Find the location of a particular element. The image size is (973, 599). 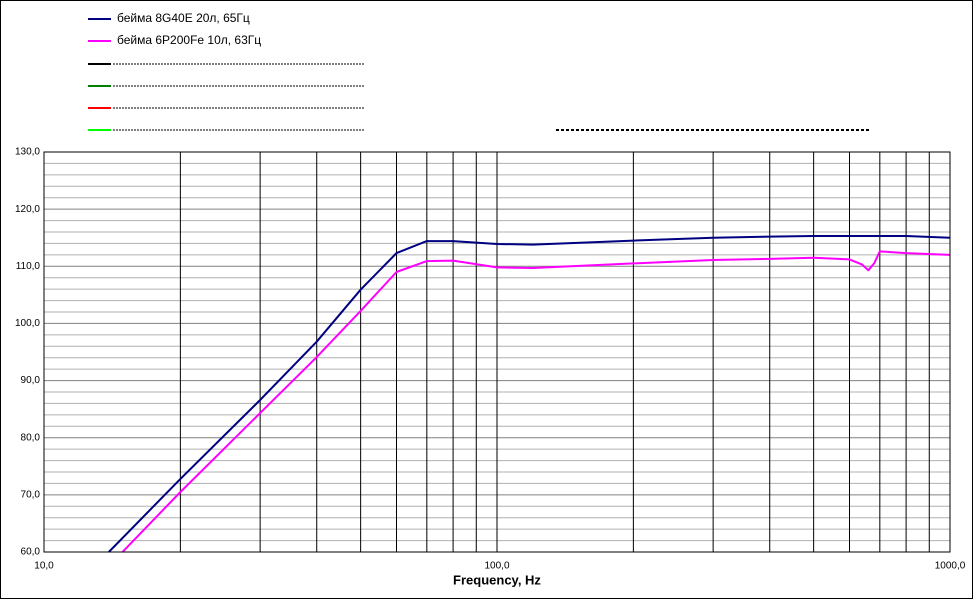

x-tick-label: 10,0 is located at coordinates (44, 566).